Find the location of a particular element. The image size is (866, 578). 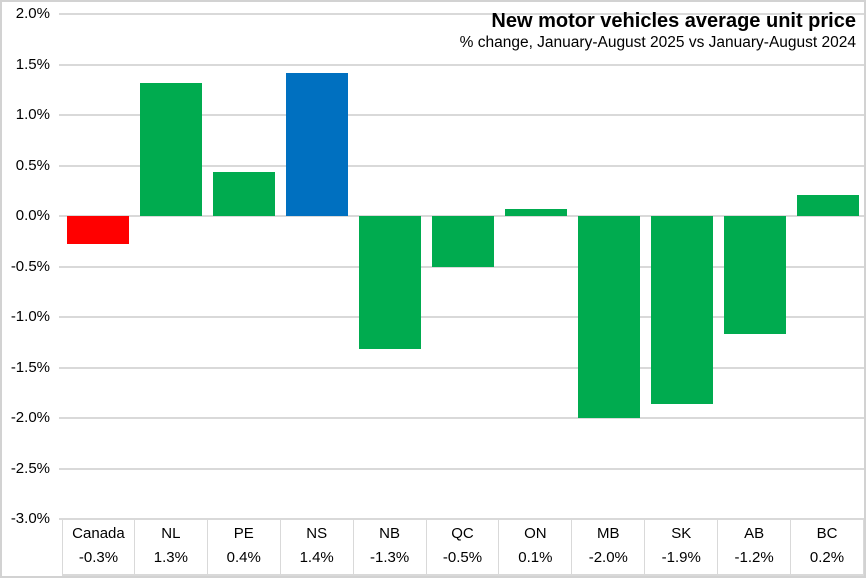

table-cell-ab: AB -1.2% is located at coordinates (755, 547).